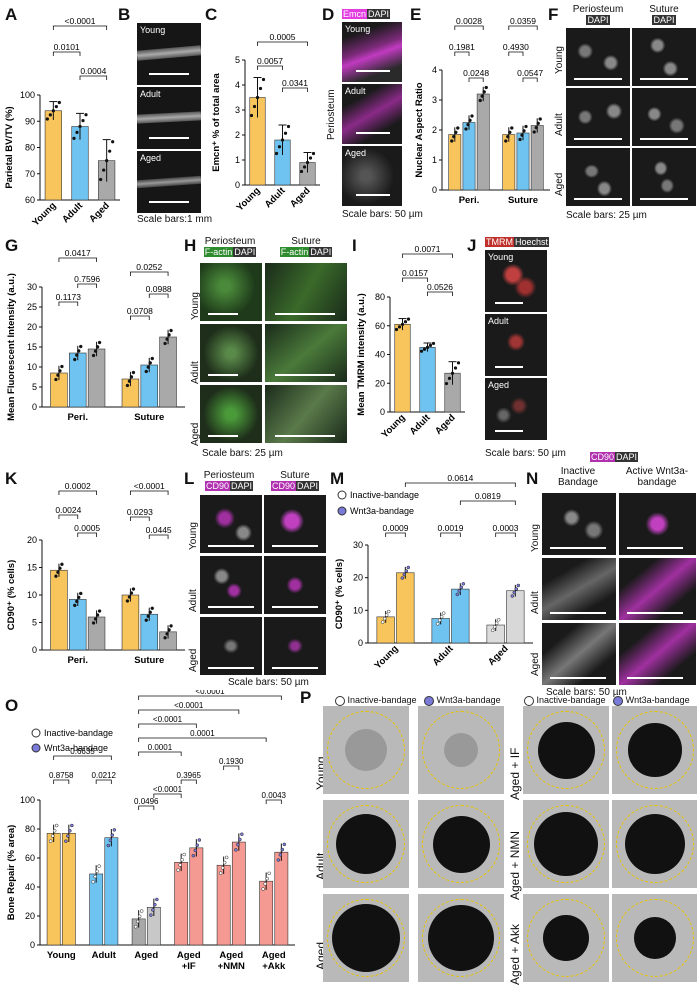  I want to click on panel-label-p: P, so click(306, 697).